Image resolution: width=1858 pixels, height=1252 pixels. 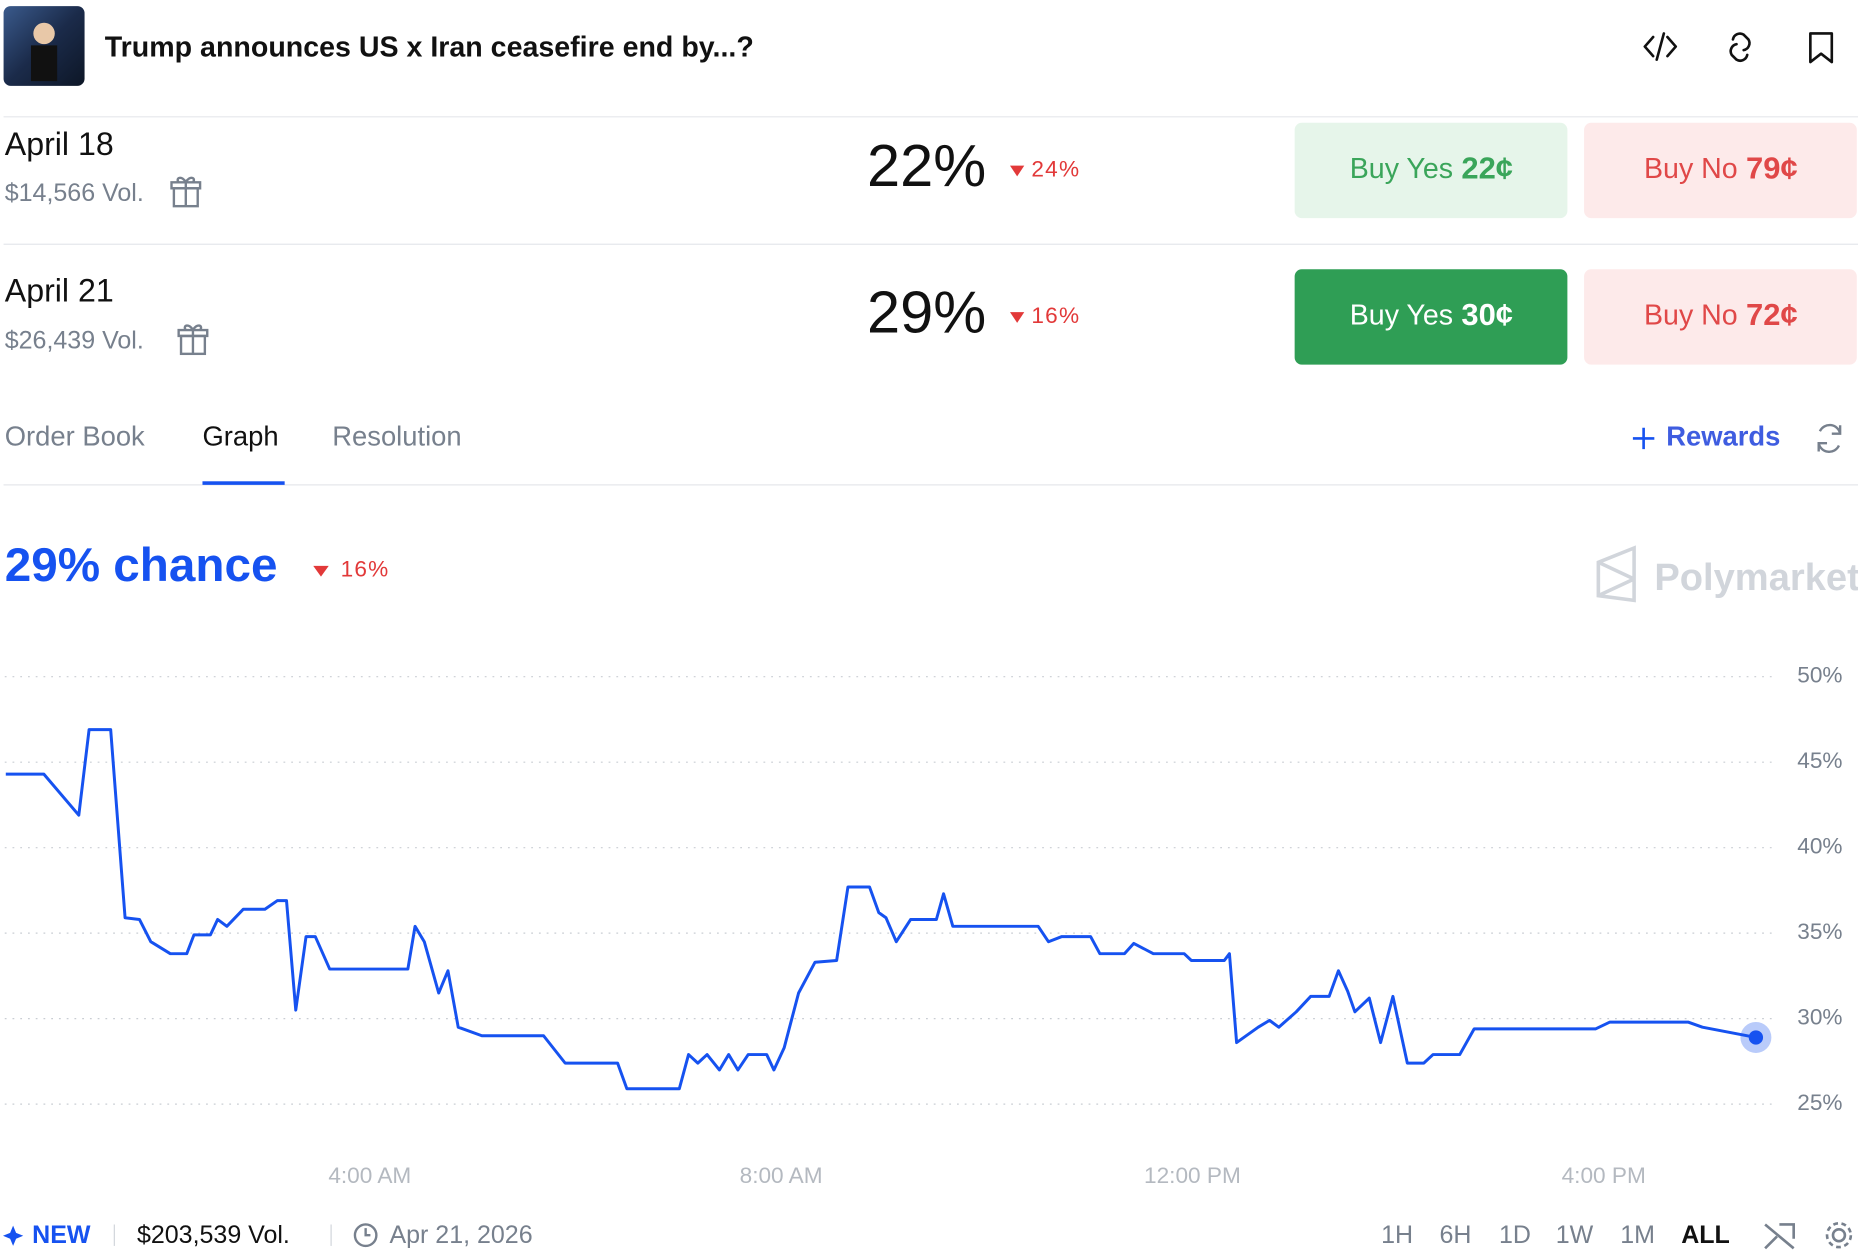 I want to click on sparkle-icon, so click(x=13, y=1235).